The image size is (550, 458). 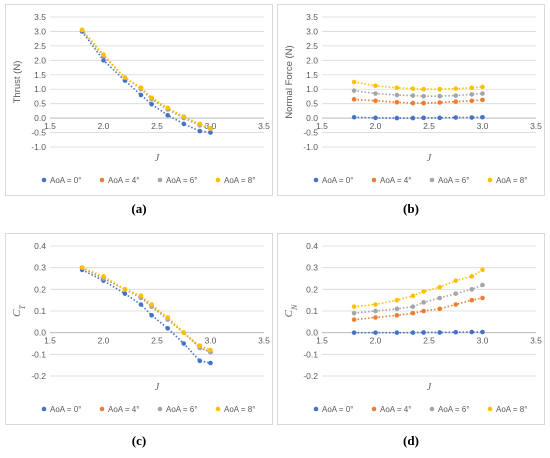 I want to click on y-tick-label: 0.1, so click(x=312, y=311).